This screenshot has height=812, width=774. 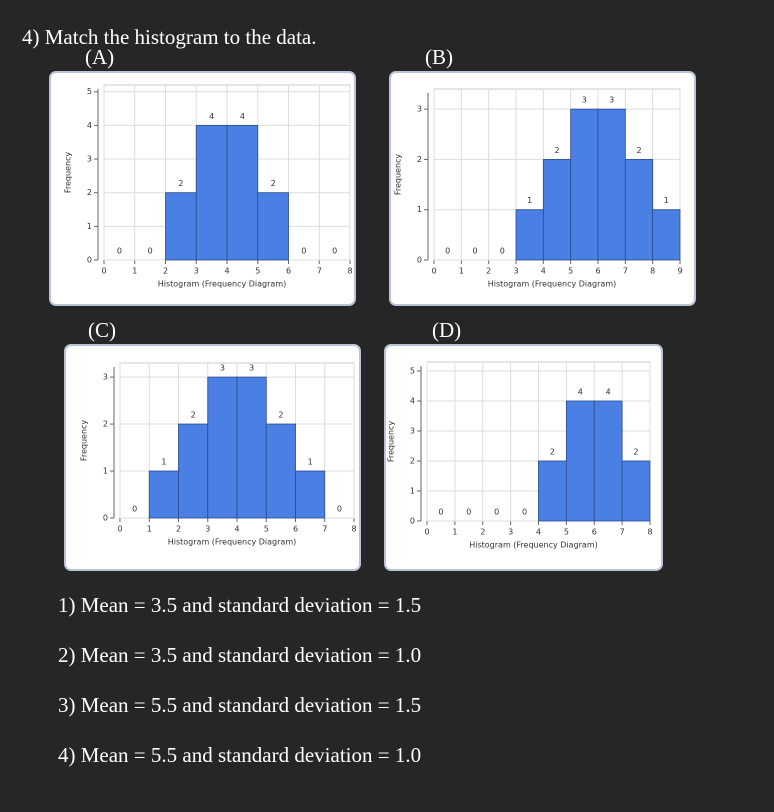 I want to click on panel-label: (D), so click(x=446, y=330).